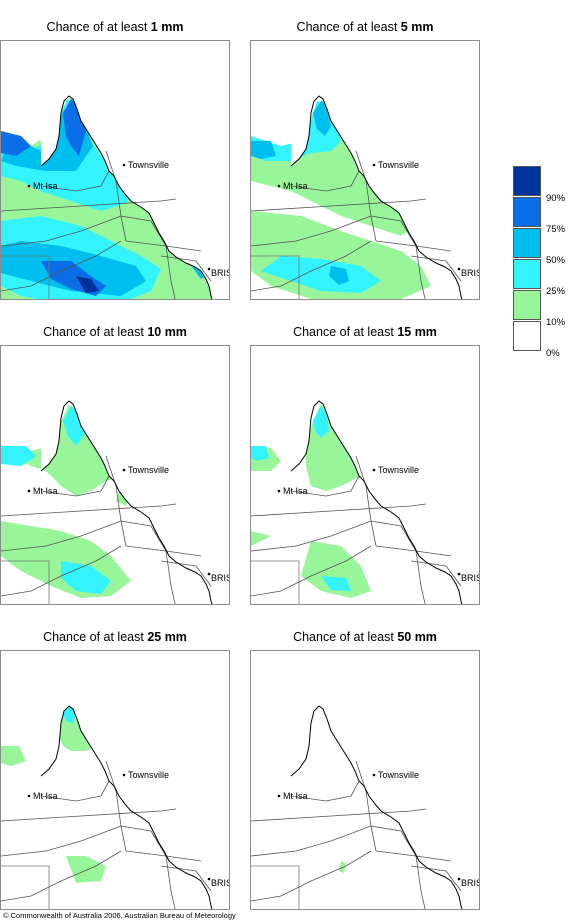  Describe the element at coordinates (556, 198) in the screenshot. I see `legend-label-90: 90%` at that location.